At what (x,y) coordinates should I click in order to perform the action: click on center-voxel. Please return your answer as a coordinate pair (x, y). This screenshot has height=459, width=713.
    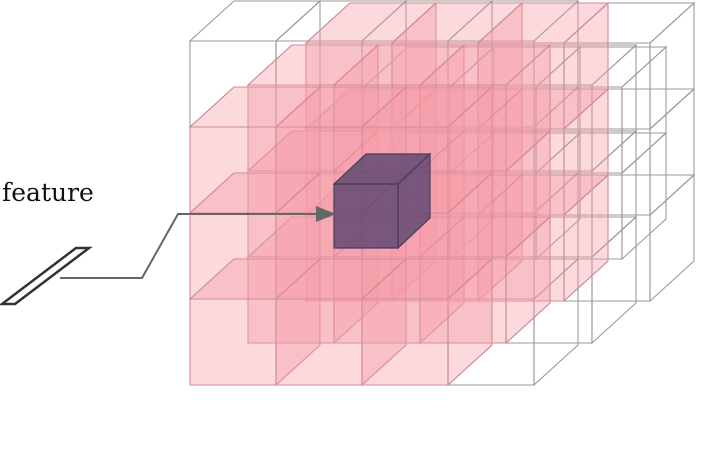
    Looking at the image, I should click on (382, 201).